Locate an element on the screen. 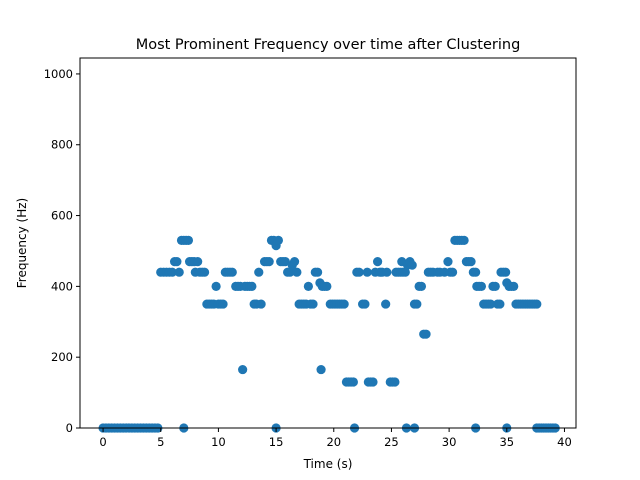 The width and height of the screenshot is (640, 480). y-axis-label: Frequency (Hz) is located at coordinates (22, 243).